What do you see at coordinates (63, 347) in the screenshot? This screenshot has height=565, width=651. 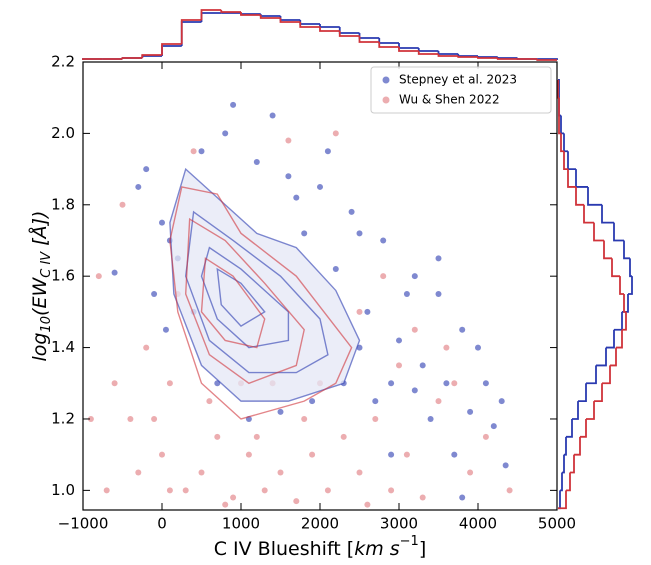 I see `y-tick-label: 1.4` at bounding box center [63, 347].